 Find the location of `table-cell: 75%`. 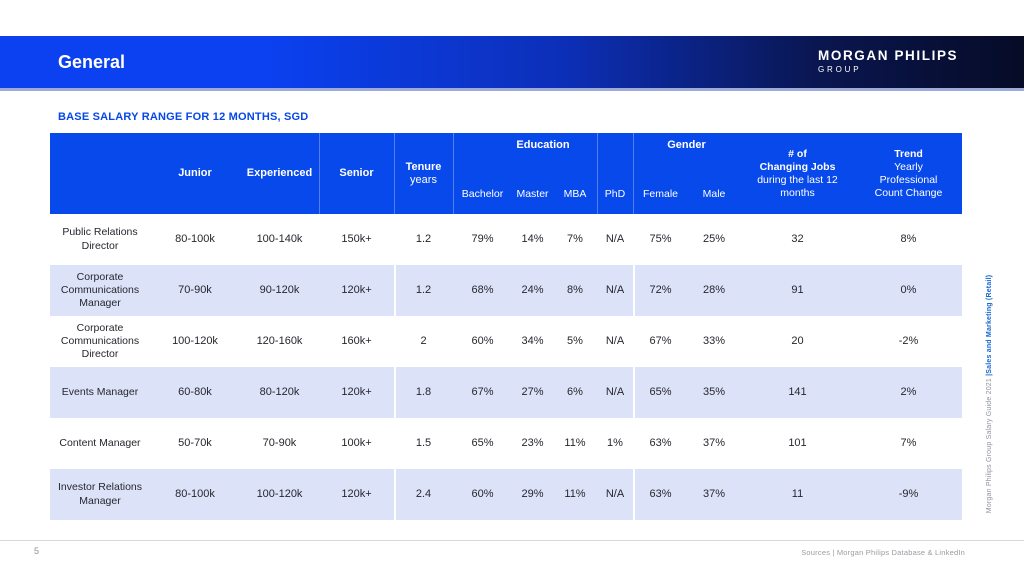

table-cell: 75% is located at coordinates (660, 238).